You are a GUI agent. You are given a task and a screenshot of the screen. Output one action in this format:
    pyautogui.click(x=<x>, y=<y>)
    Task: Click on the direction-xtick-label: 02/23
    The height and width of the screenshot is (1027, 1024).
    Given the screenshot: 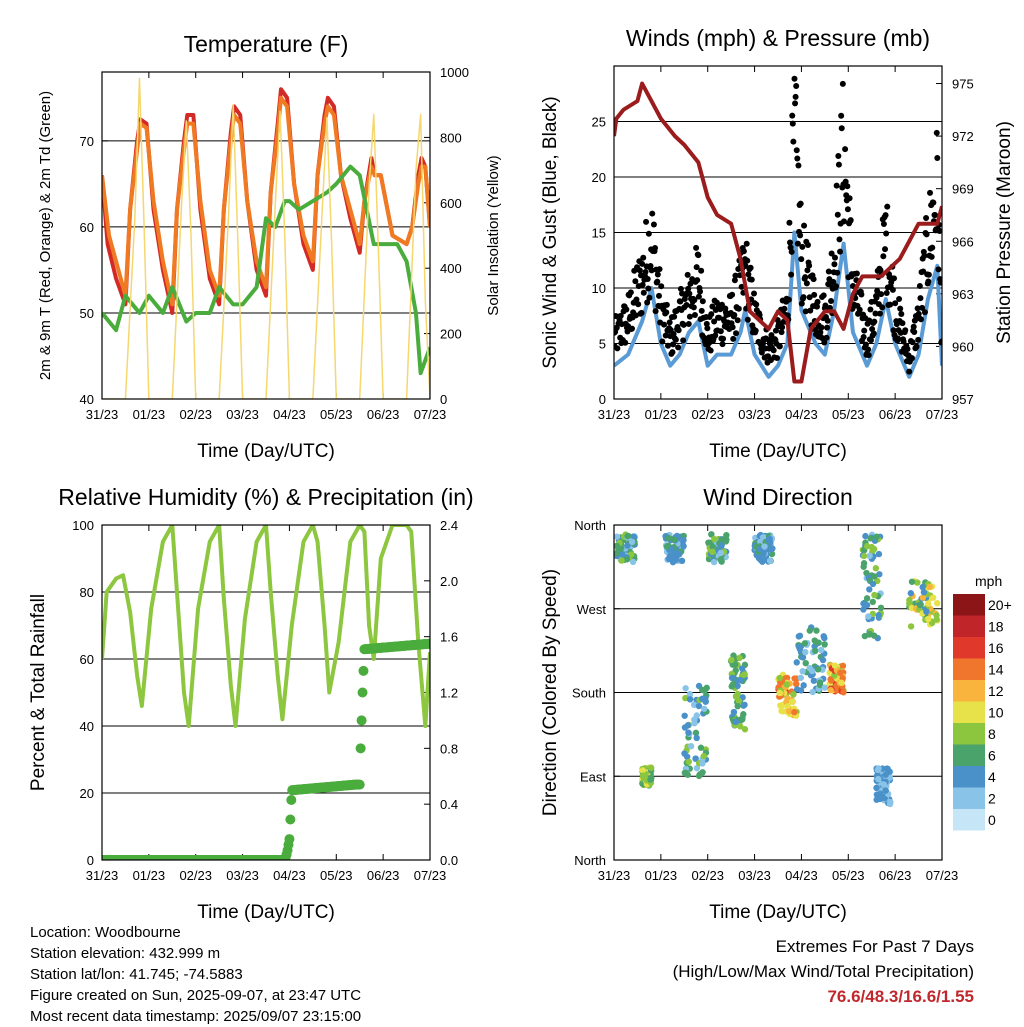 What is the action you would take?
    pyautogui.click(x=707, y=875)
    